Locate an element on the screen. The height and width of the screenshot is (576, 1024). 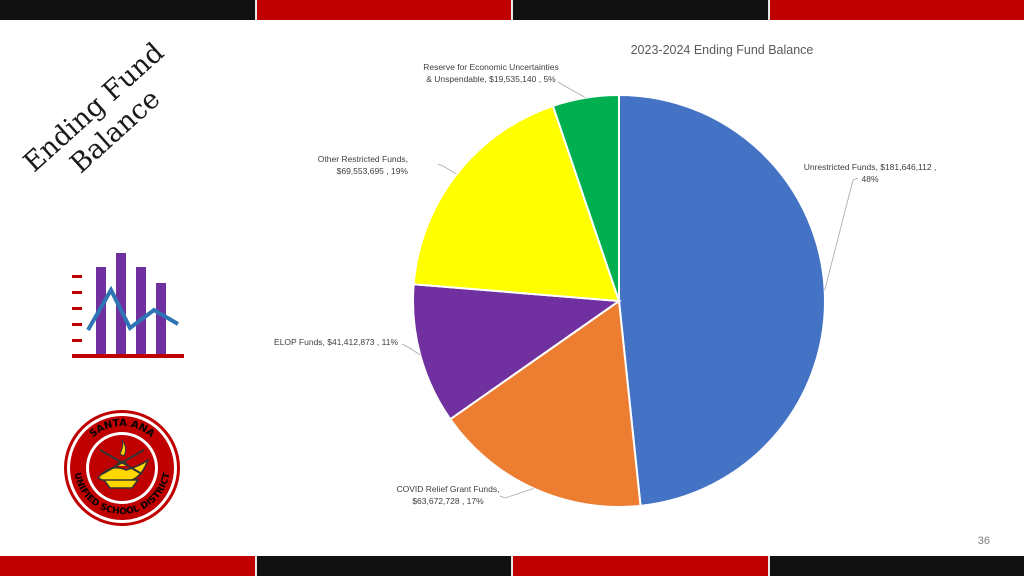
slice-label-1: Unrestricted Funds, $181,646,112 , 48% is located at coordinates (870, 173).